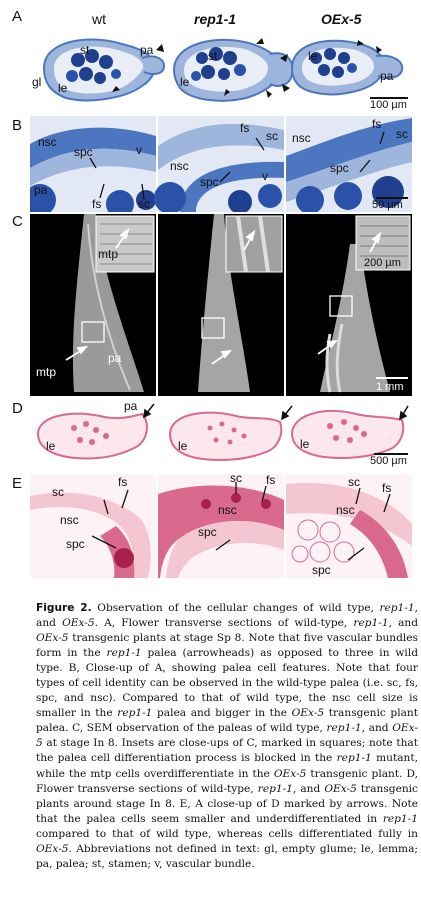 This screenshot has height=912, width=421. I want to click on label-d-pa: pa, so click(131, 406).